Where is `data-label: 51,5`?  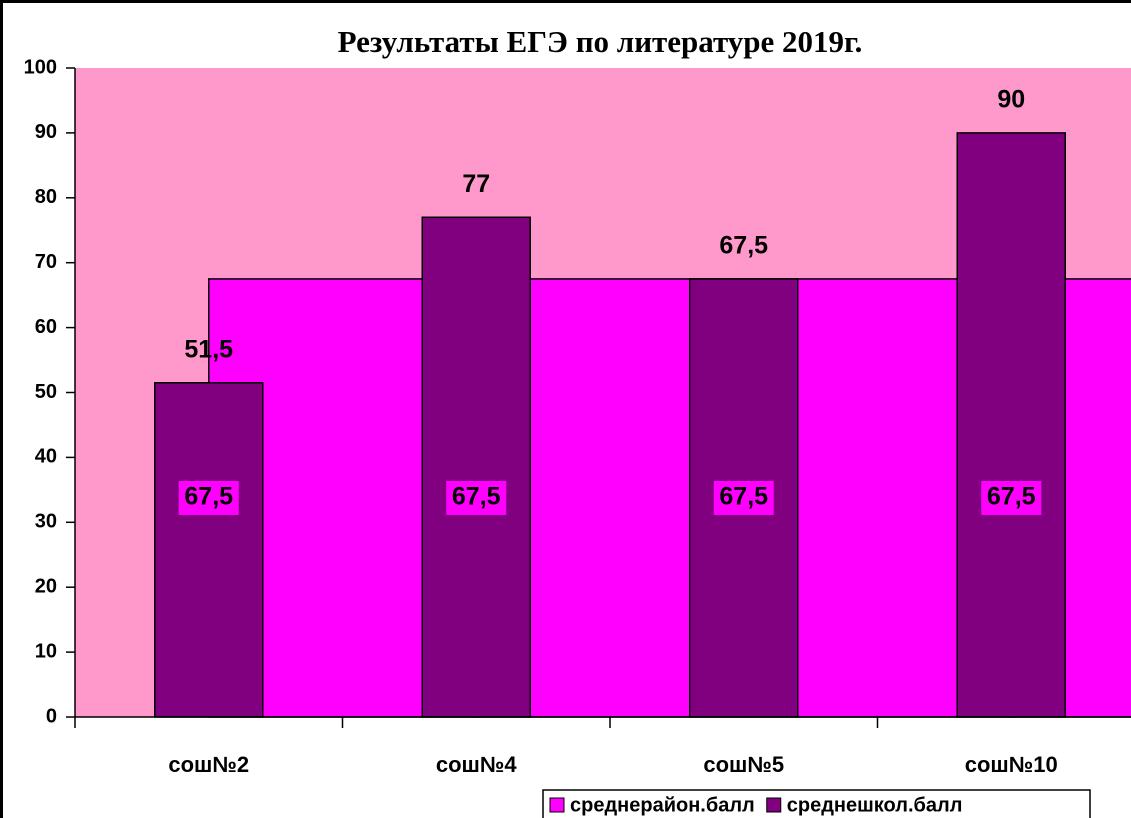 data-label: 51,5 is located at coordinates (208, 349).